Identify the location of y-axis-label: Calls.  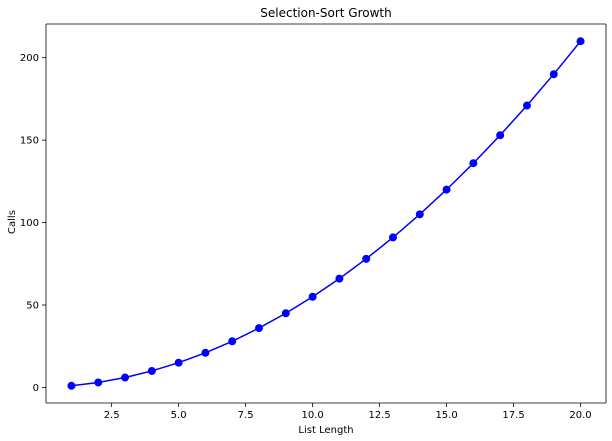
(12, 222).